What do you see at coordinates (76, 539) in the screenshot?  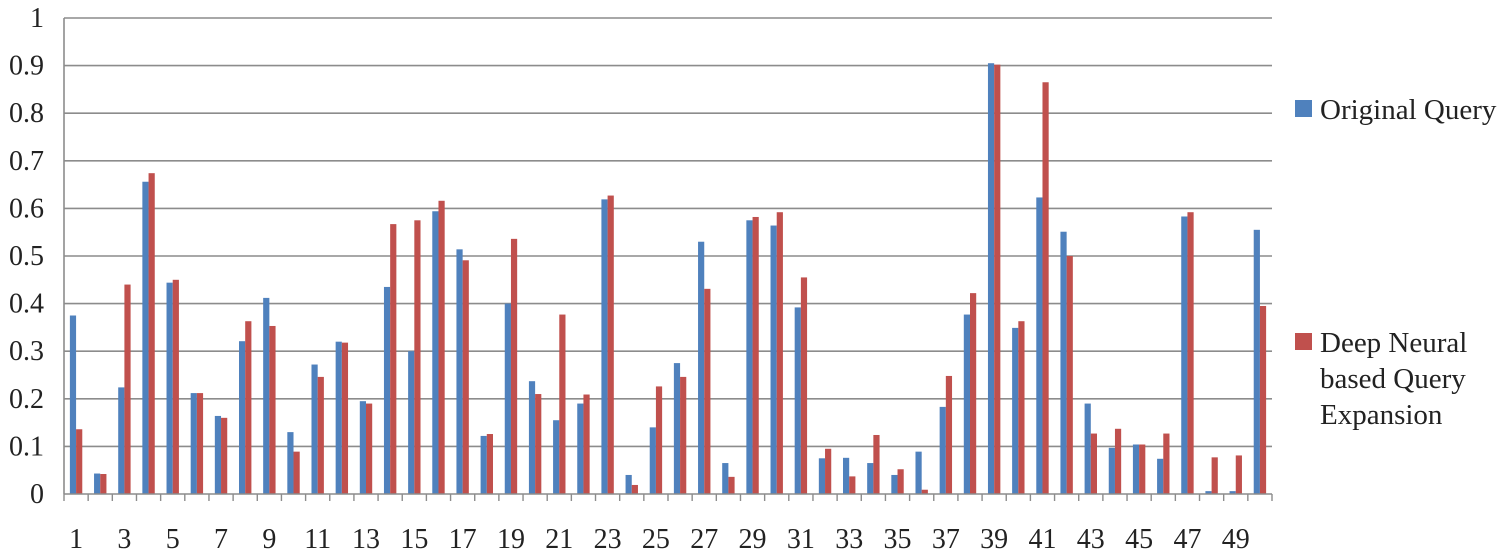 I see `x-tick-label: 1` at bounding box center [76, 539].